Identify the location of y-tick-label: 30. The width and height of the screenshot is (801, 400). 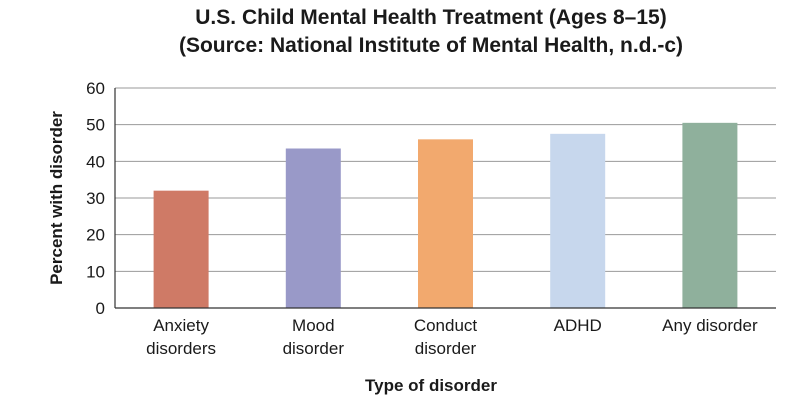
(95, 198).